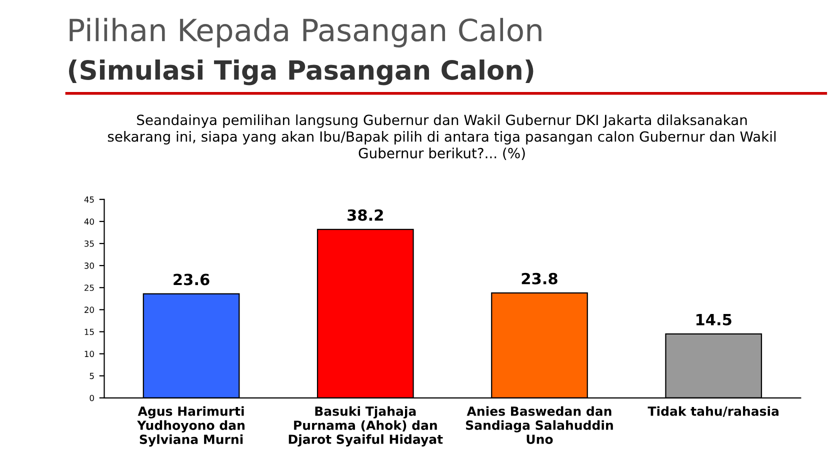  Describe the element at coordinates (89, 243) in the screenshot. I see `y-tick-label: 35` at that location.